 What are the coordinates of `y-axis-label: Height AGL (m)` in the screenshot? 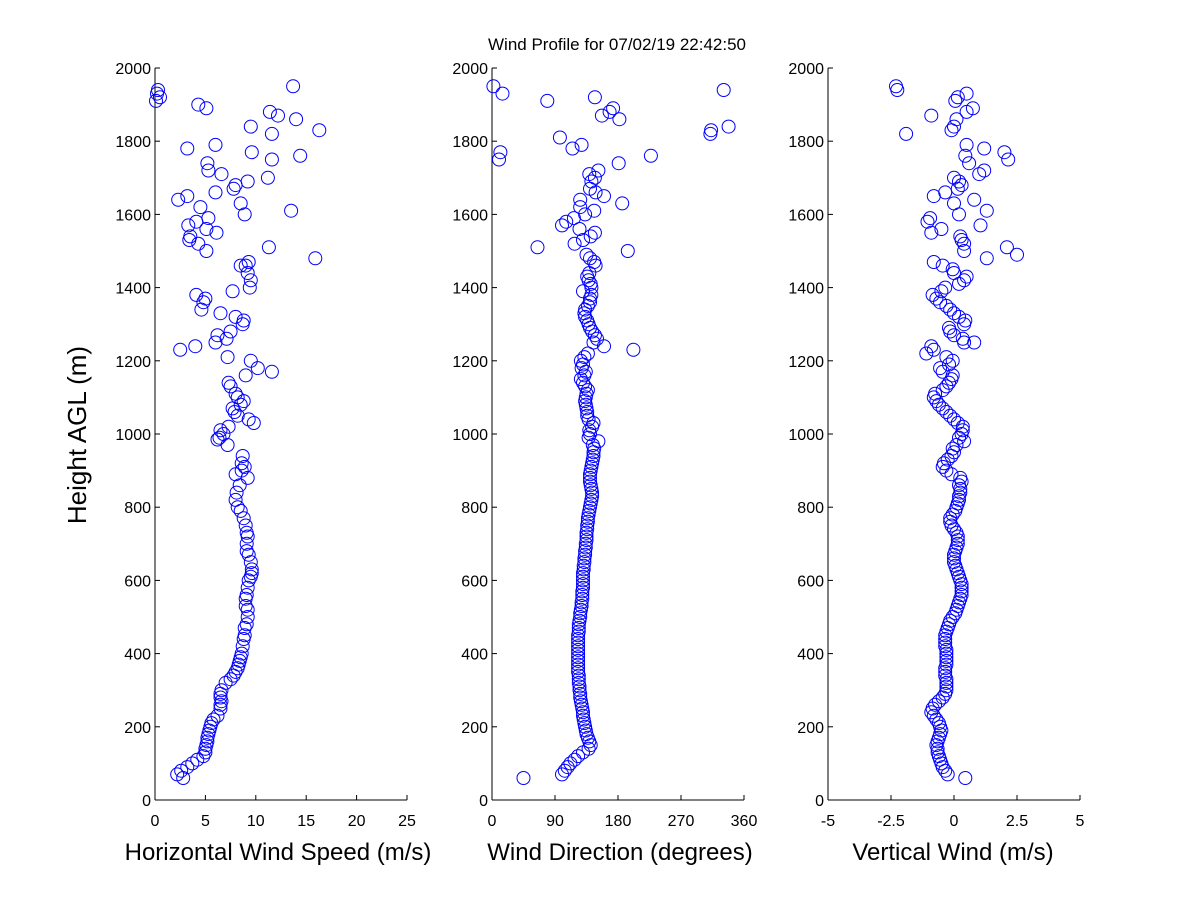 It's located at (77, 435).